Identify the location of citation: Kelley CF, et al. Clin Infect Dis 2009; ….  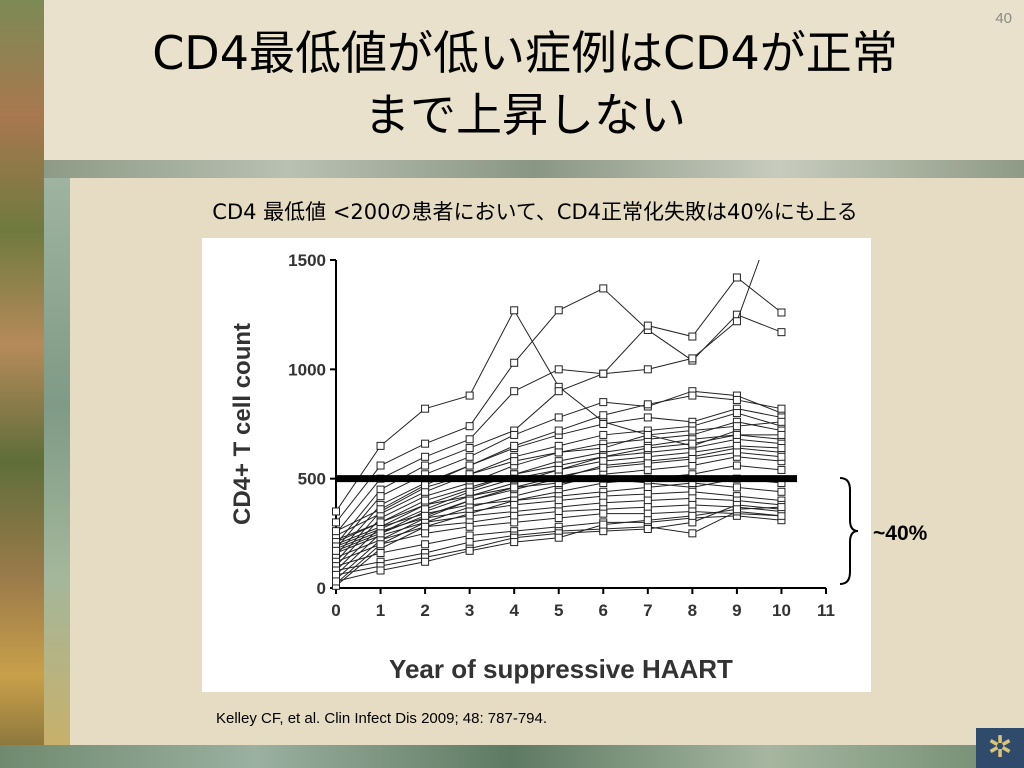
(382, 718).